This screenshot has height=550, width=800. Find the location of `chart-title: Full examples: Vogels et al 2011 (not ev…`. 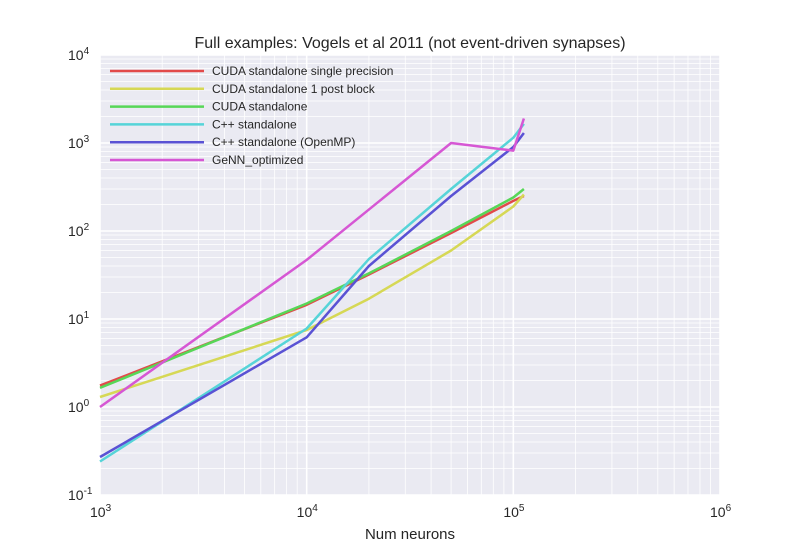

chart-title: Full examples: Vogels et al 2011 (not ev… is located at coordinates (409, 43).